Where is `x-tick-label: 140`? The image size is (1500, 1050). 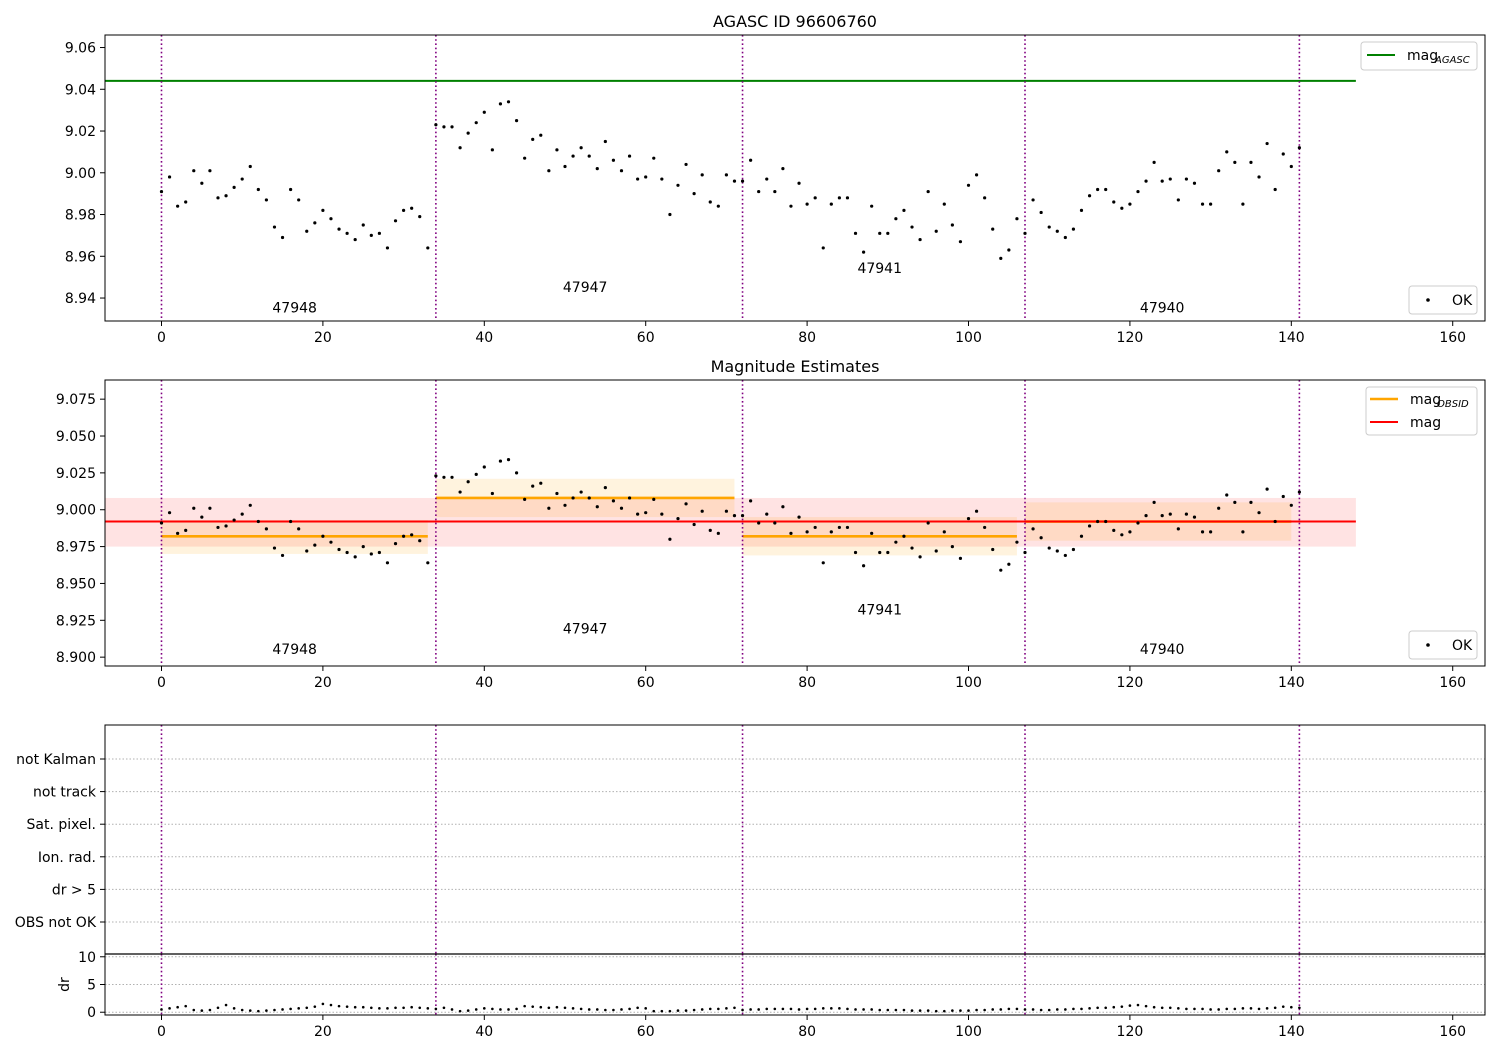
x-tick-label: 140 is located at coordinates (1291, 1032).